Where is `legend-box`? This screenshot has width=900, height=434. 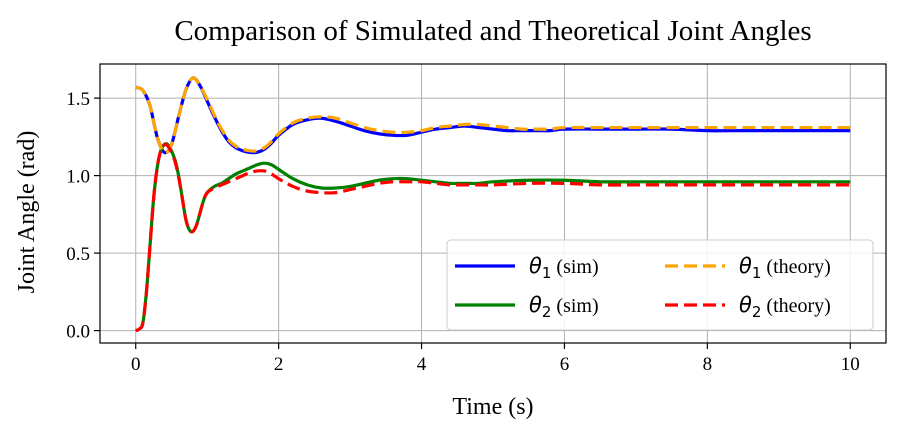
legend-box is located at coordinates (660, 285).